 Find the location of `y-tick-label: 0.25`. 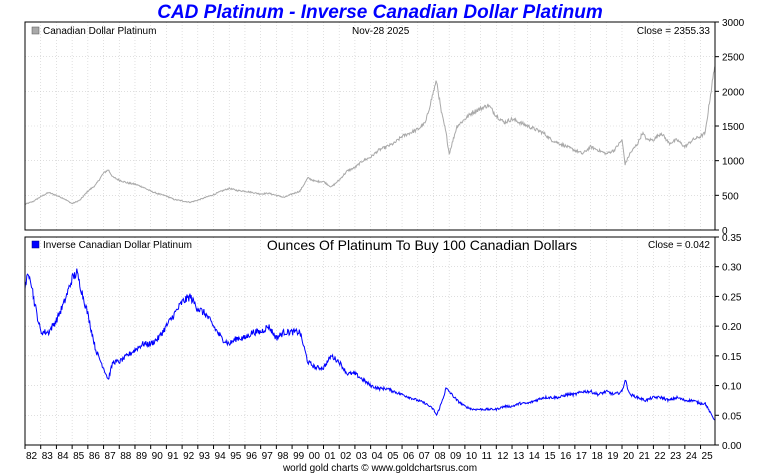

y-tick-label: 0.25 is located at coordinates (732, 297).